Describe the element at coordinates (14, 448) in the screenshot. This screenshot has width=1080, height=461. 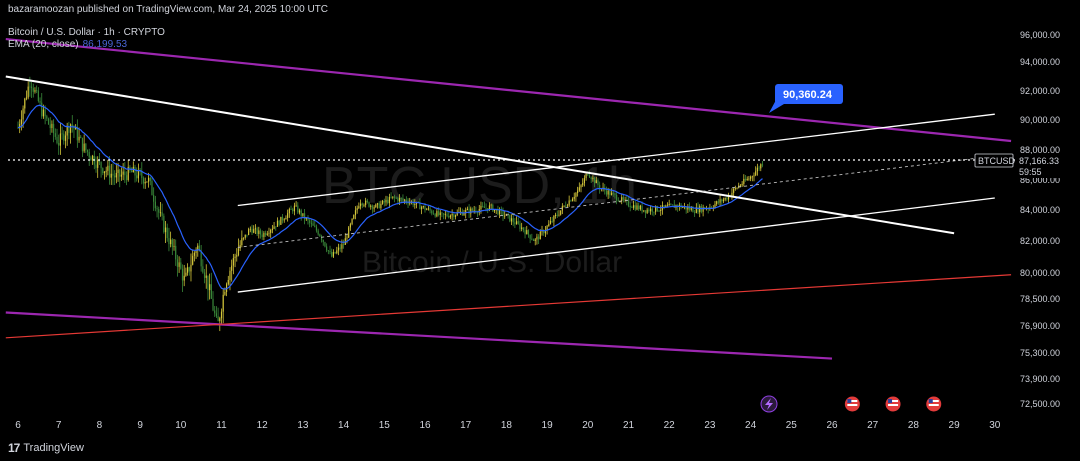
I see `tradingview-logo-icon: 17` at that location.